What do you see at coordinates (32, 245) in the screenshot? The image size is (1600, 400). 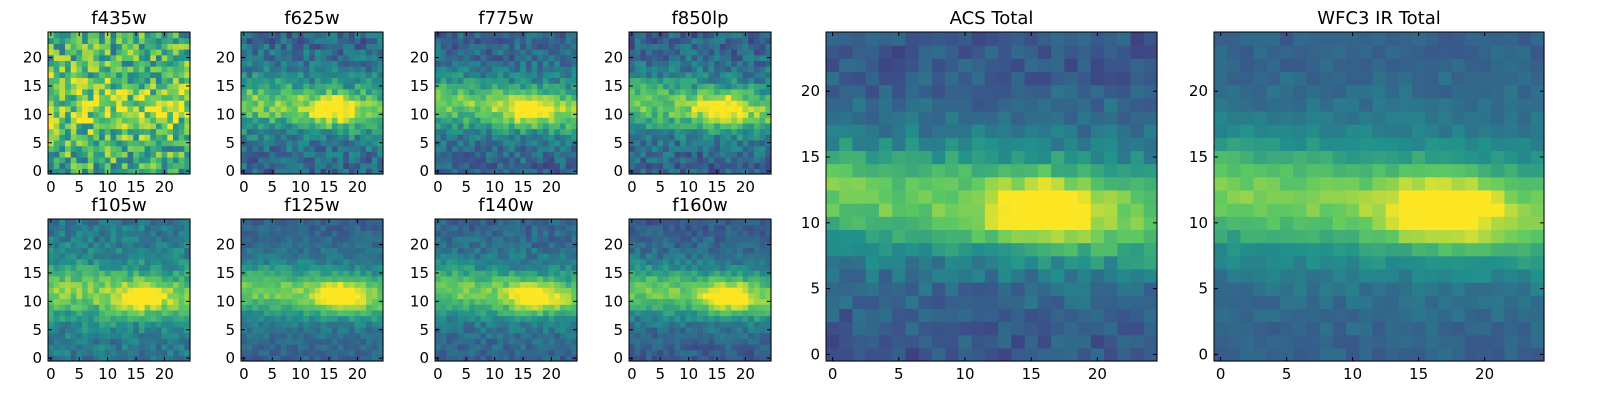 I see `y-tick-label: 20` at bounding box center [32, 245].